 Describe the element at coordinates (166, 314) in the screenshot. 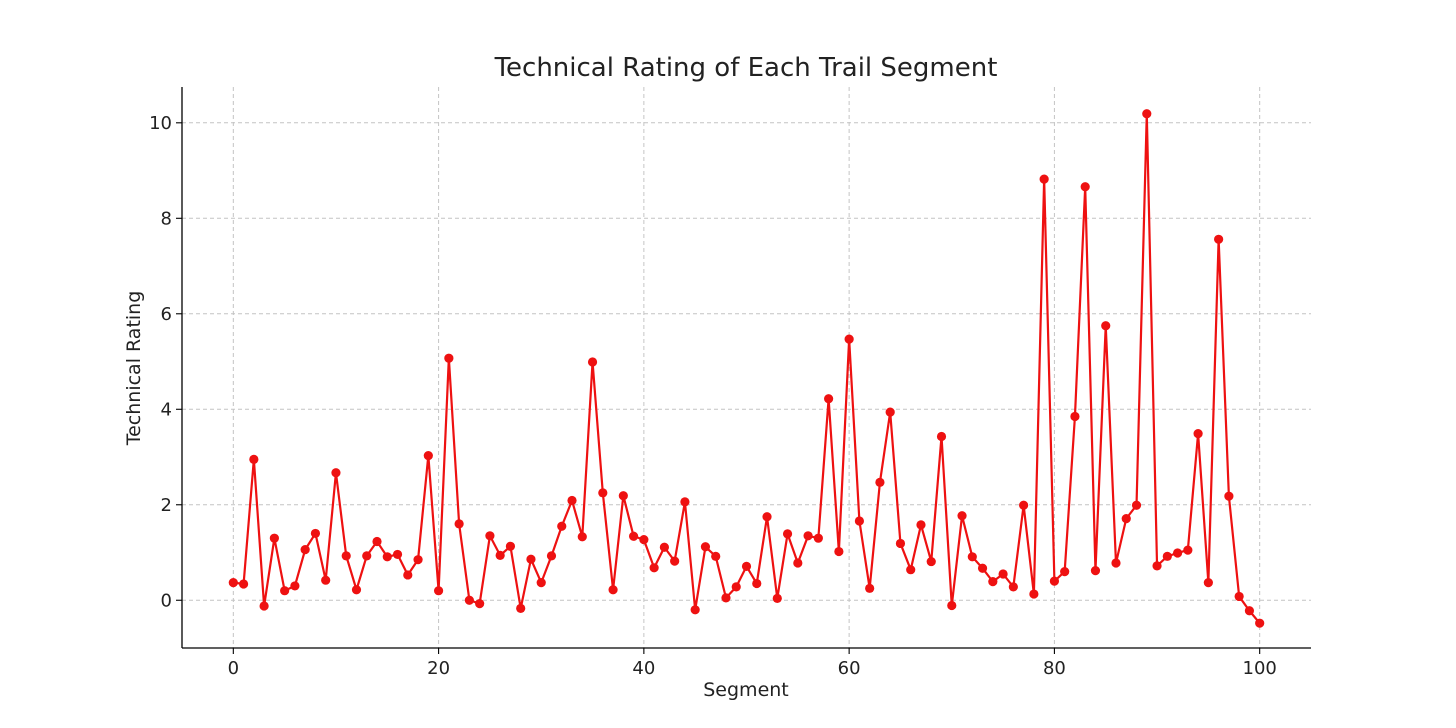

I see `y-tick-label: 6` at that location.